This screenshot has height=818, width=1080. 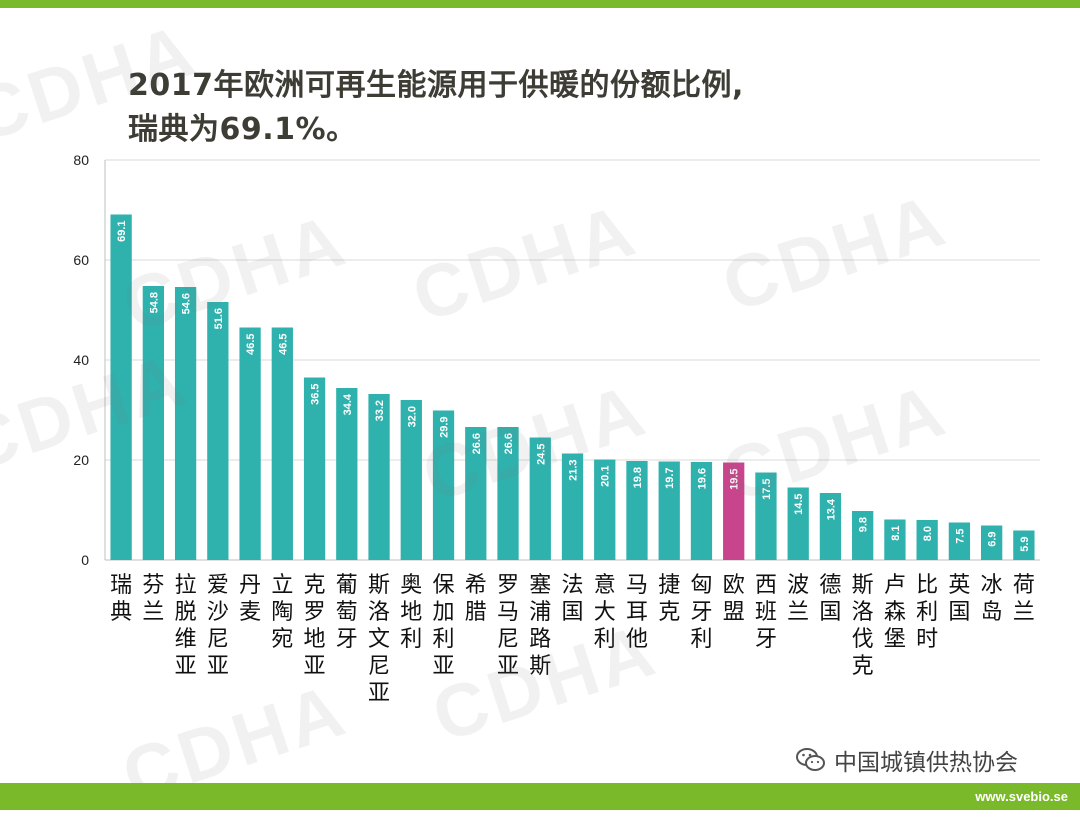 What do you see at coordinates (509, 443) in the screenshot?
I see `bar-value-label: 26.6` at bounding box center [509, 443].